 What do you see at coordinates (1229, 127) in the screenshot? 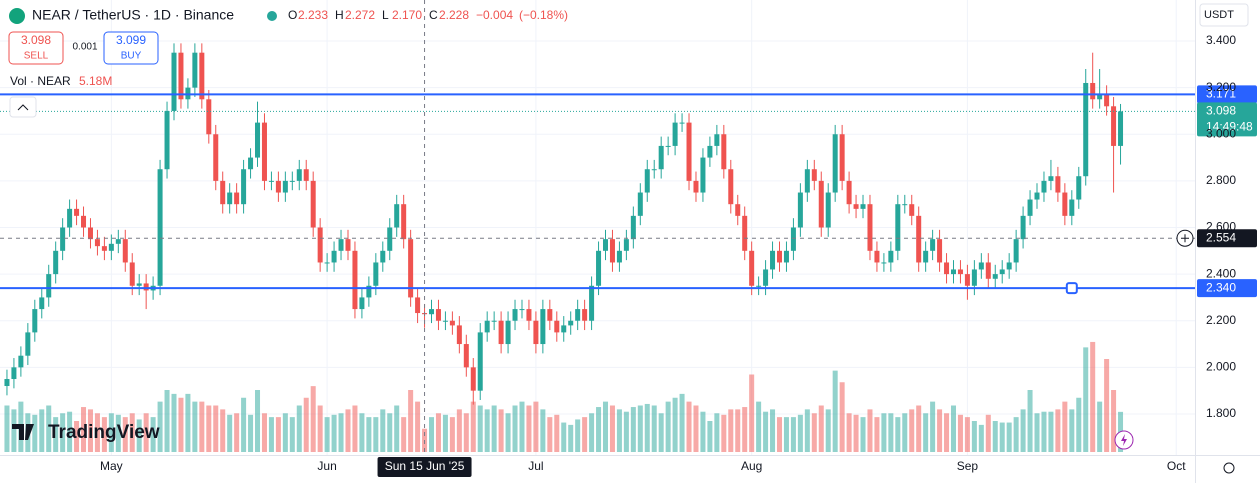
I see `countdown: 14:49:48` at bounding box center [1229, 127].